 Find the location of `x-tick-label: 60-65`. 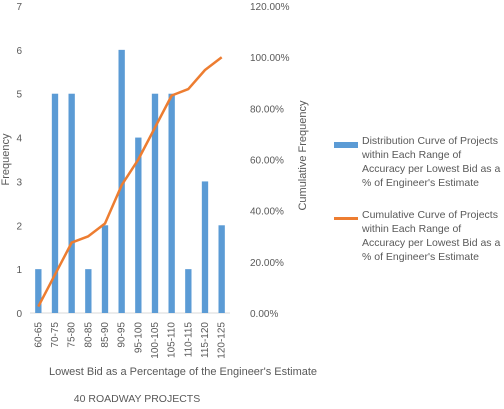

x-tick-label: 60-65 is located at coordinates (38, 335).